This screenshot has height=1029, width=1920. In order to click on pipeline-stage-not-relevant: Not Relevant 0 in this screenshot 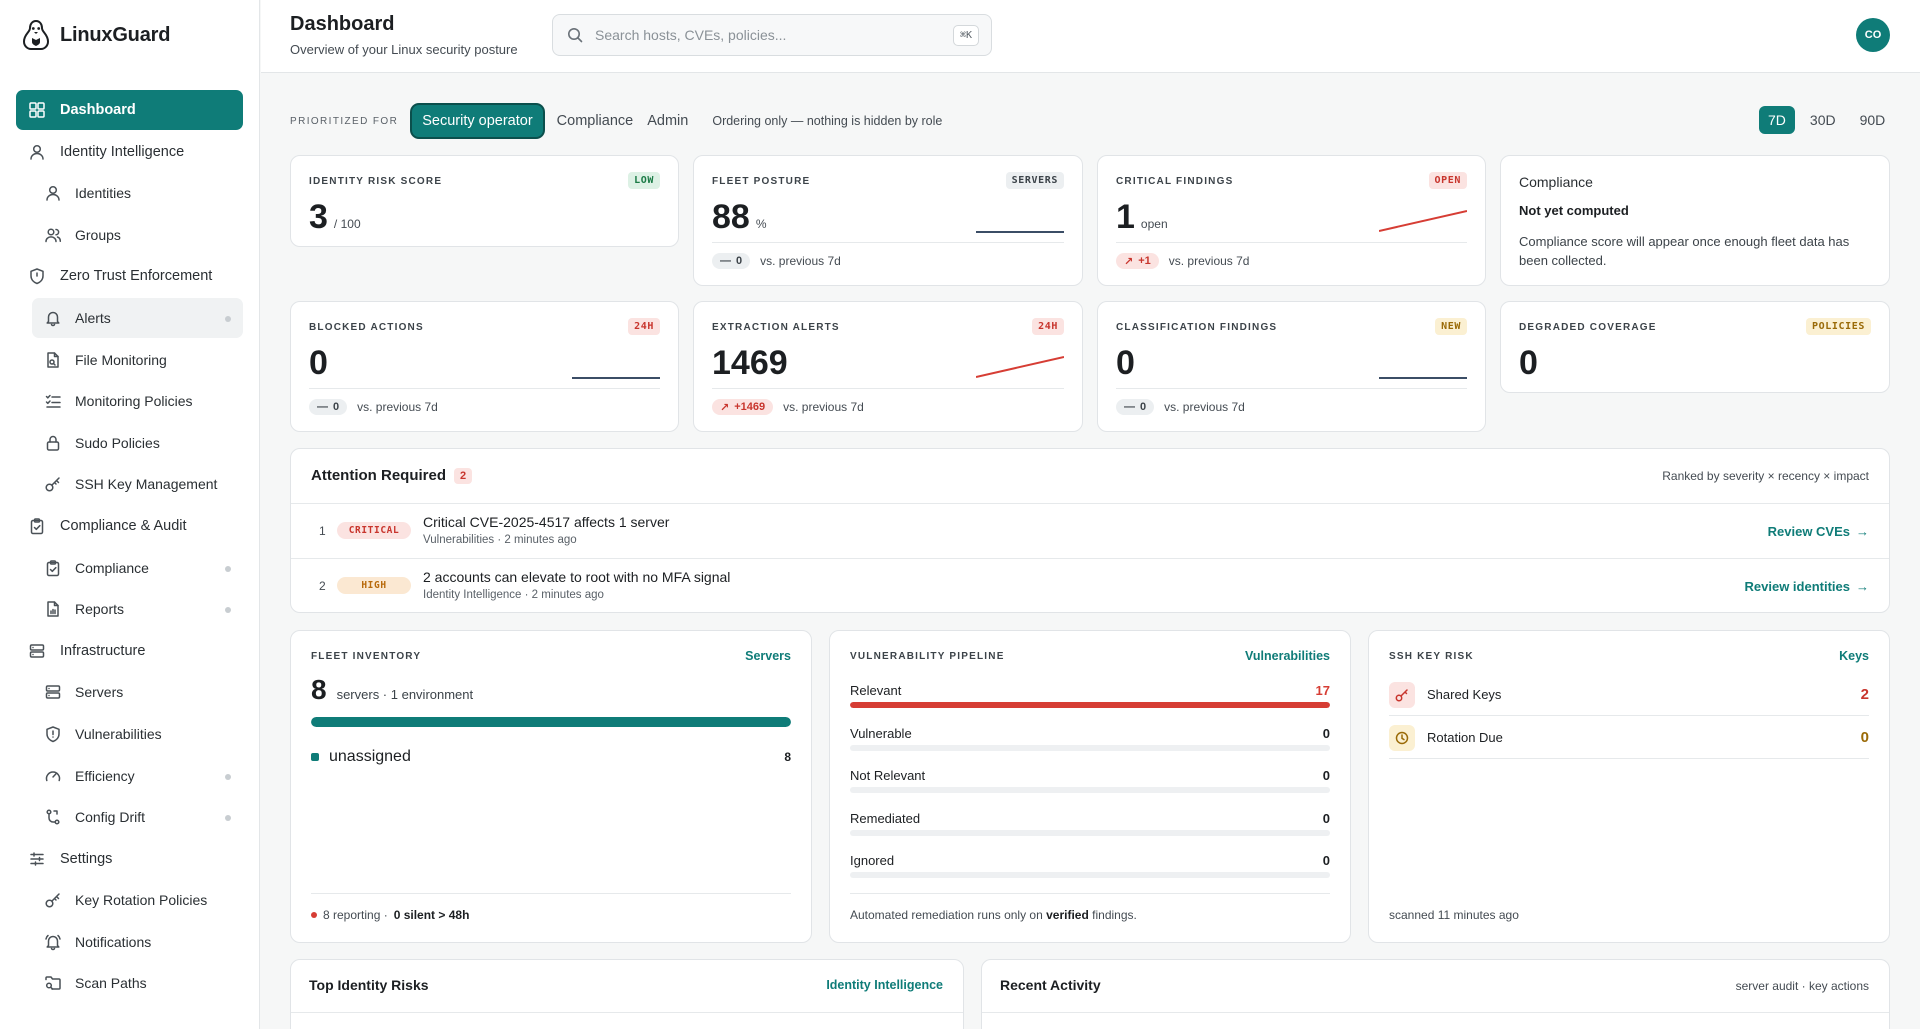, I will do `click(1090, 783)`.